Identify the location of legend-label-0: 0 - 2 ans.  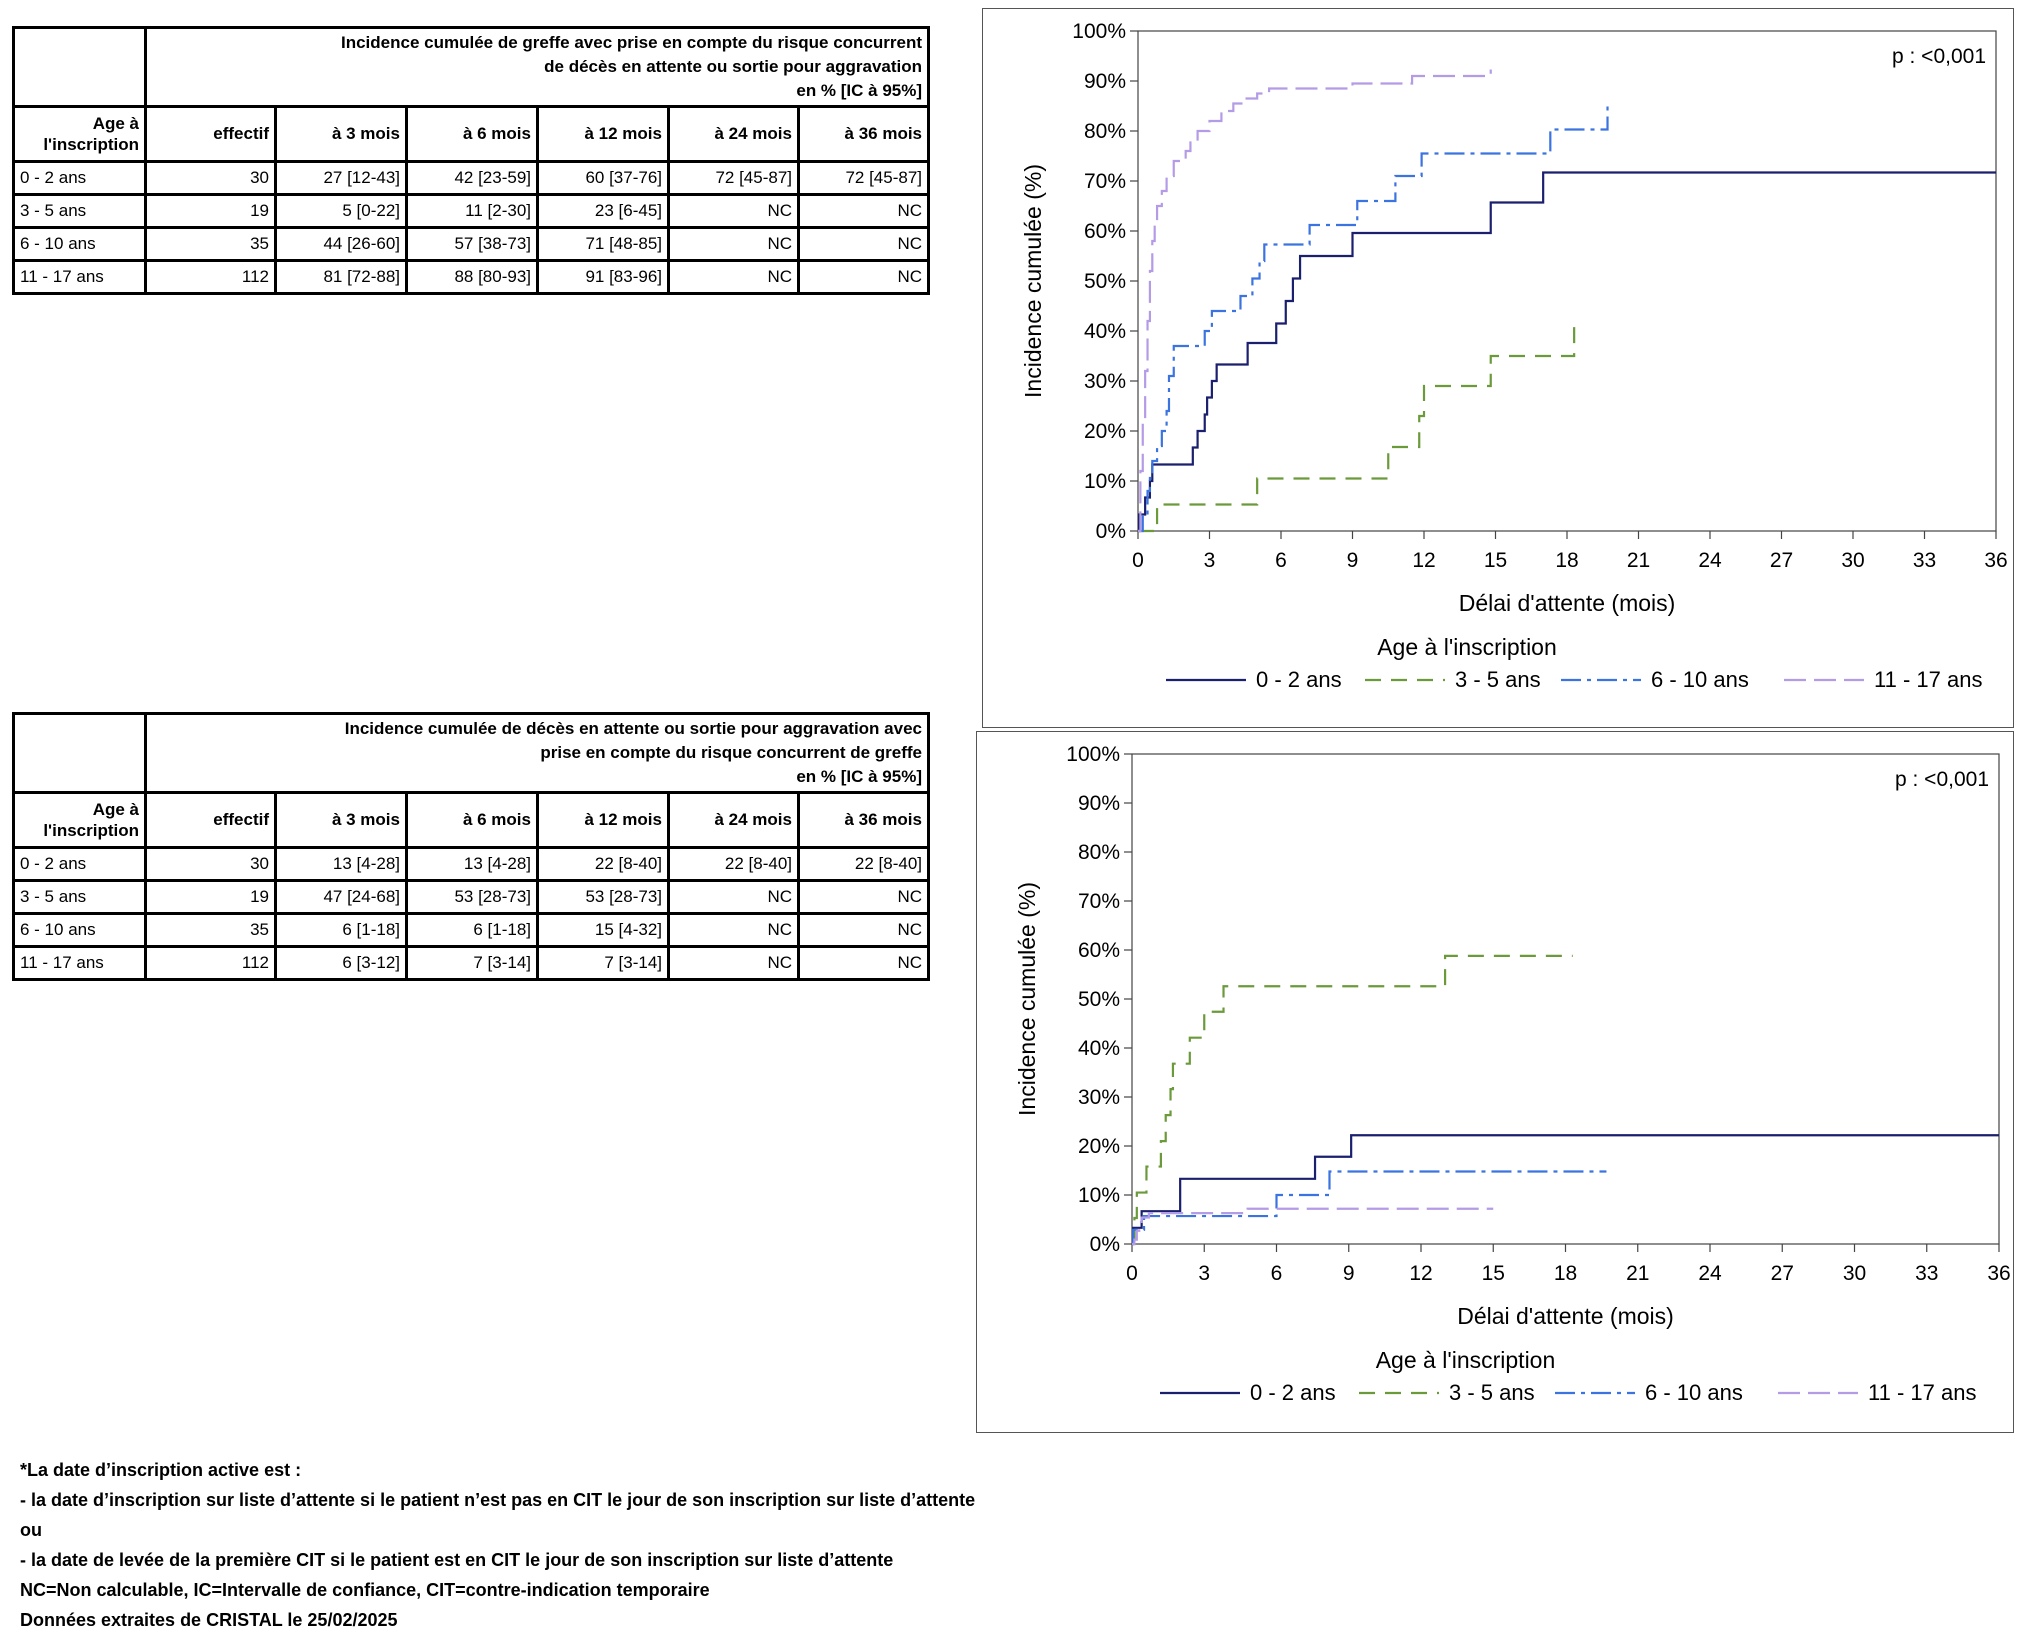
(1293, 1392).